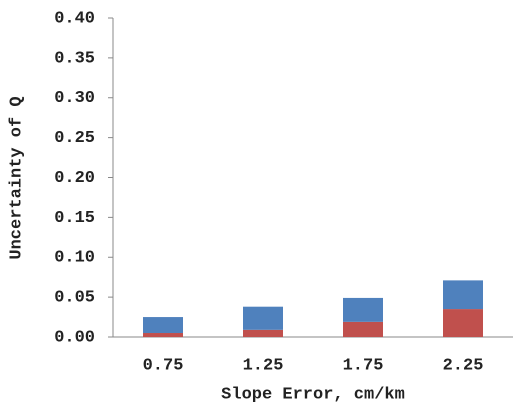 The image size is (513, 412). Describe the element at coordinates (74, 18) in the screenshot. I see `y-tick-label: 0.40` at that location.